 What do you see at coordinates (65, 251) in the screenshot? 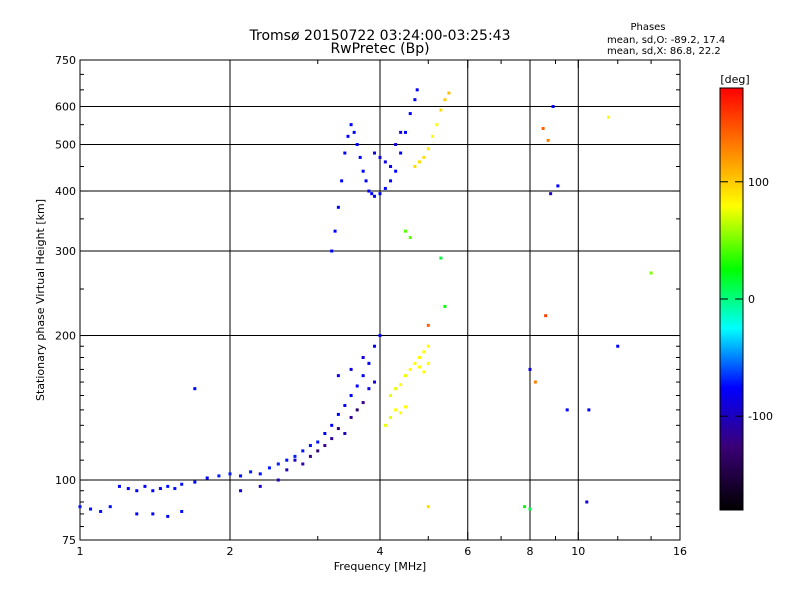
I see `y-tick-label: 300` at bounding box center [65, 251].